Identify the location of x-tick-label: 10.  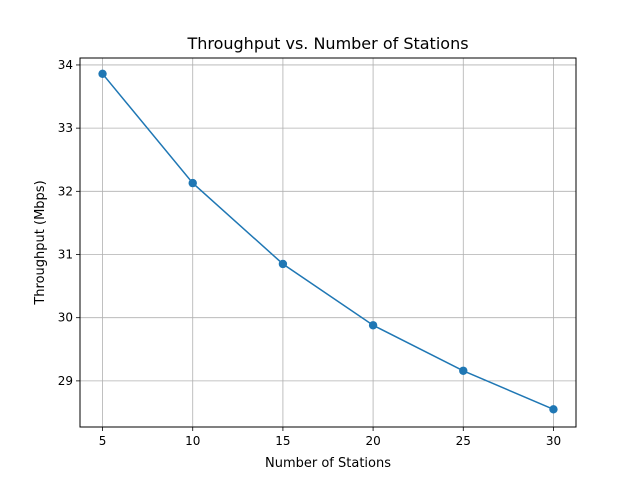
(192, 441).